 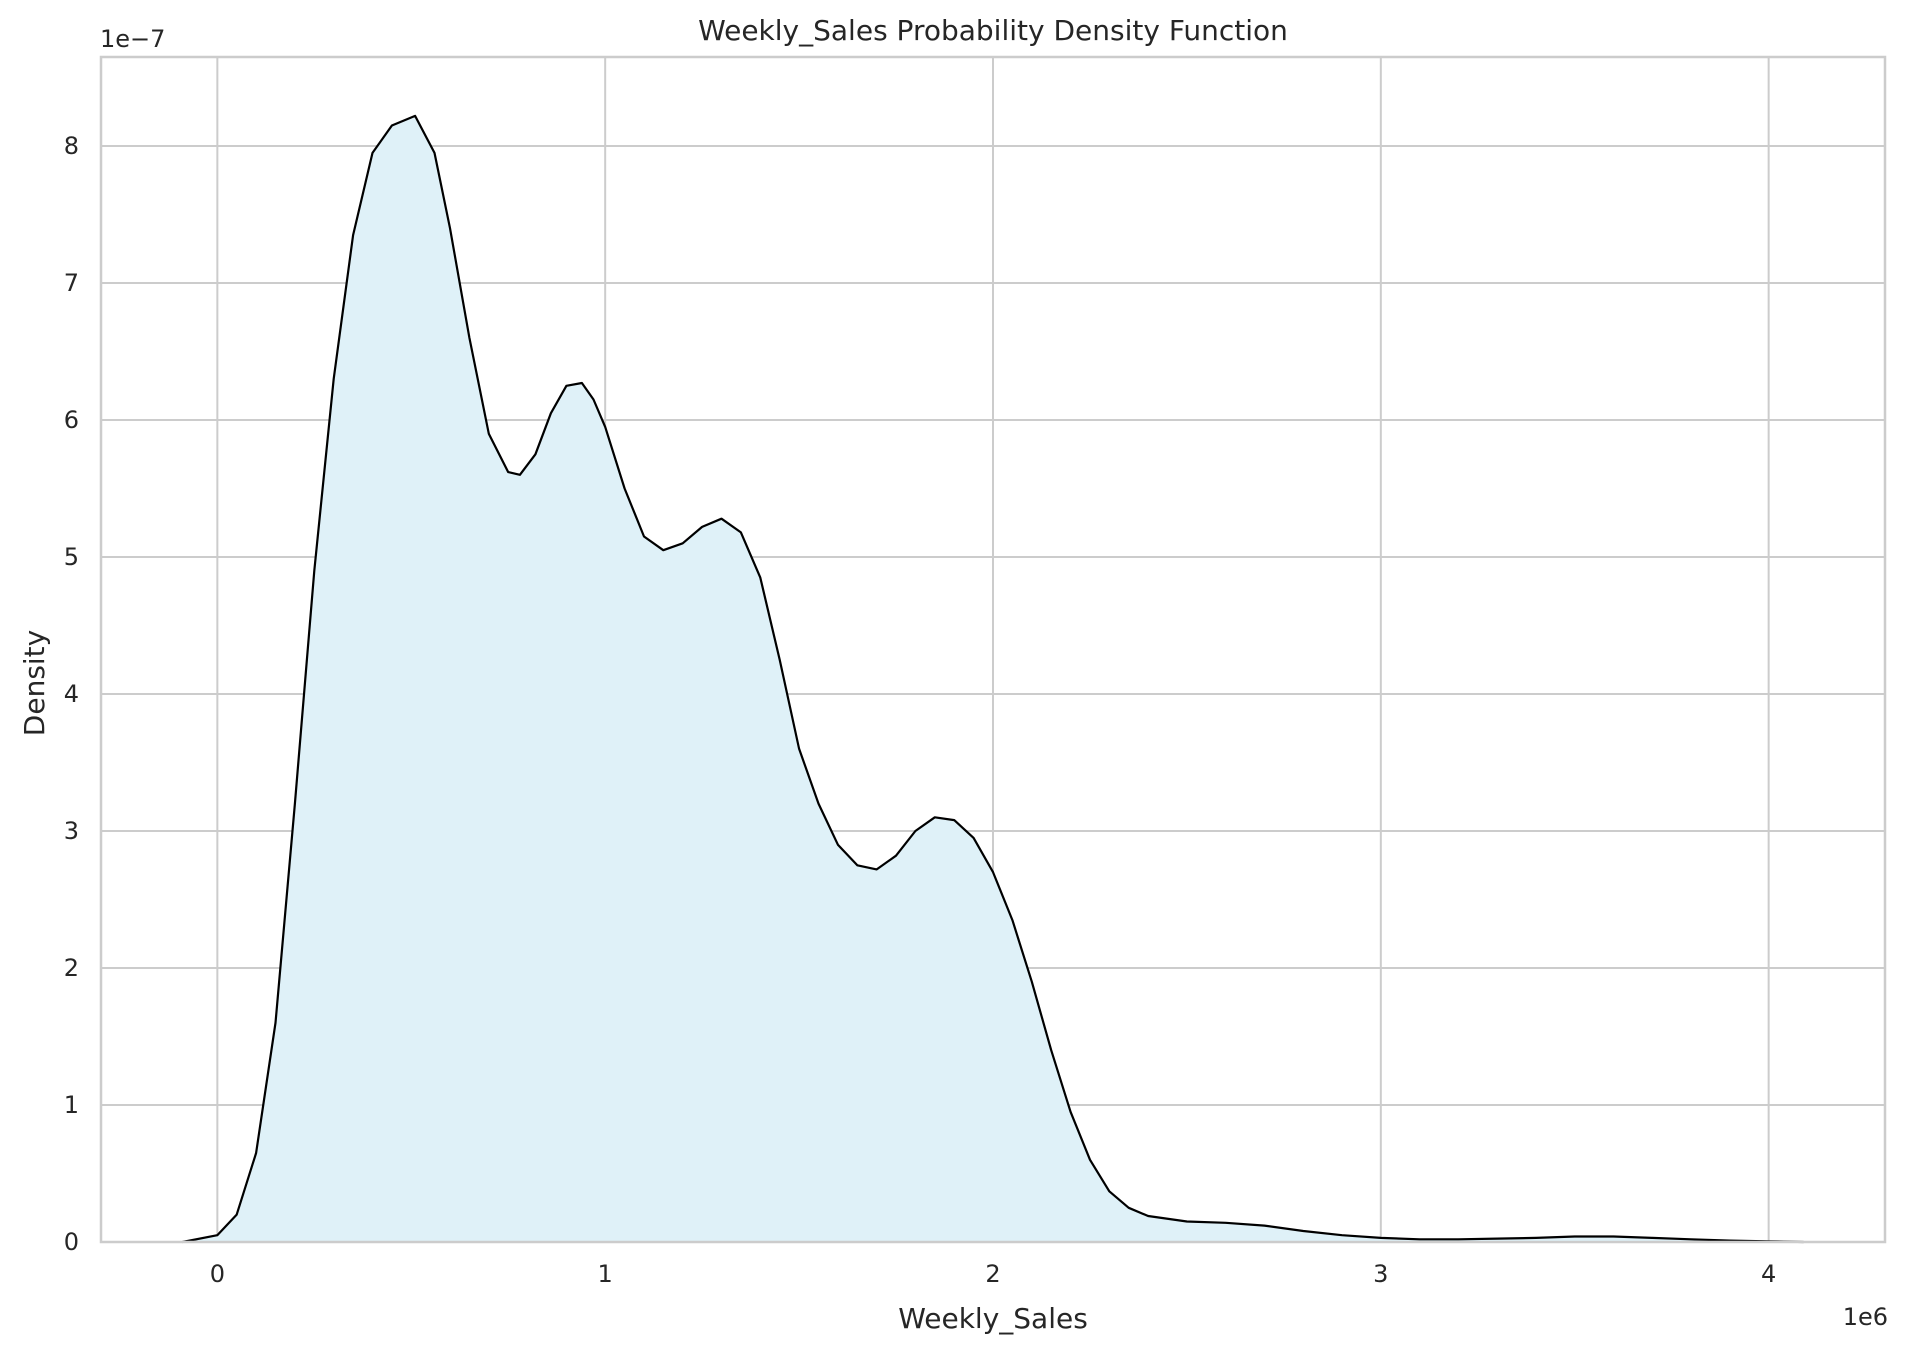 I want to click on x-tick-label: 3, so click(x=1380, y=1274).